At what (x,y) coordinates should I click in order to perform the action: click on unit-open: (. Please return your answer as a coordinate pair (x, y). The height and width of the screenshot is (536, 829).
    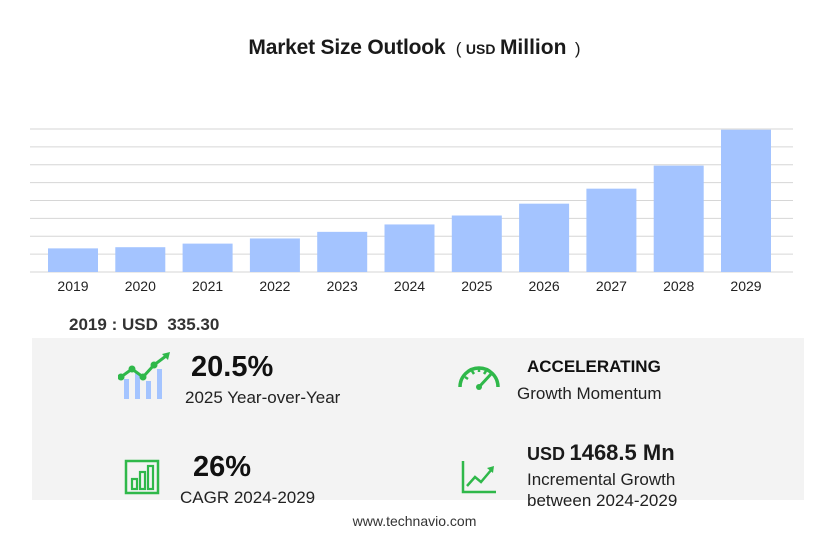
    Looking at the image, I should click on (458, 48).